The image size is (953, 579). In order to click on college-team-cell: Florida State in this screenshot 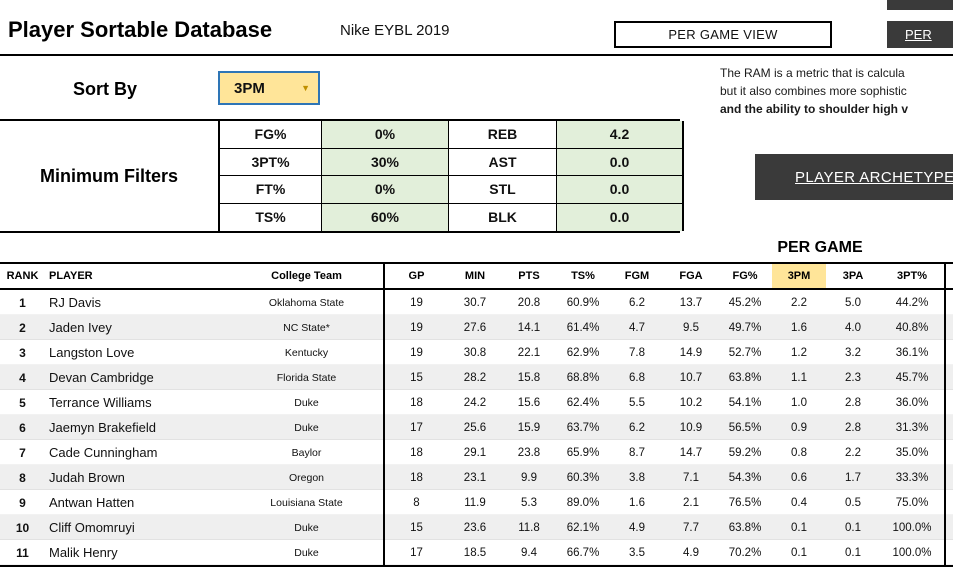, I will do `click(307, 377)`.